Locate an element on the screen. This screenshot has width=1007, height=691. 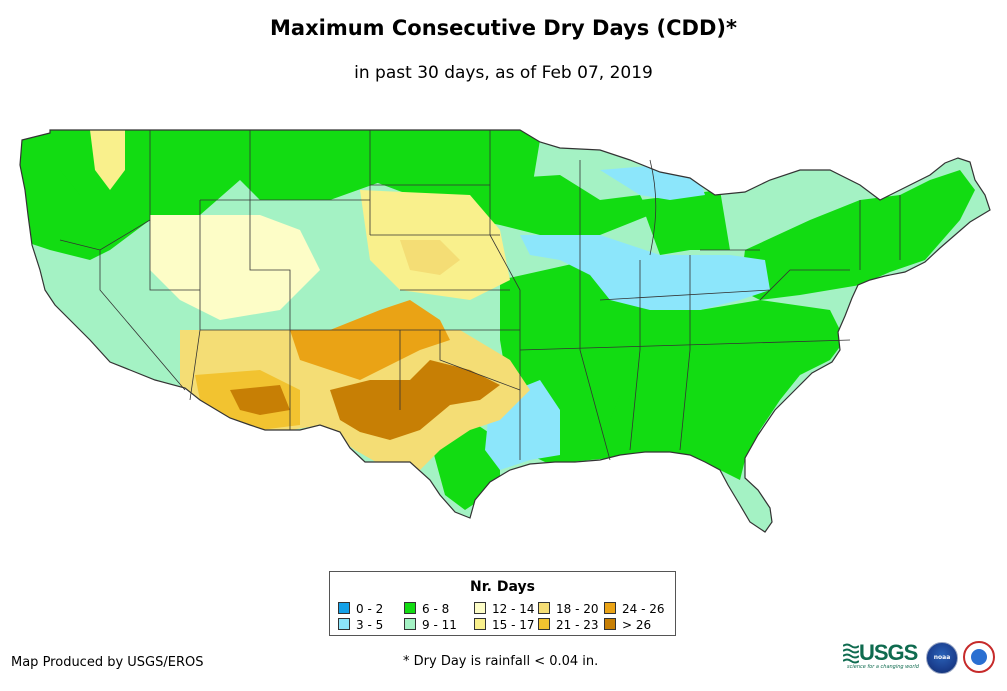
legend-item: 3 - 5 is located at coordinates (360, 625).